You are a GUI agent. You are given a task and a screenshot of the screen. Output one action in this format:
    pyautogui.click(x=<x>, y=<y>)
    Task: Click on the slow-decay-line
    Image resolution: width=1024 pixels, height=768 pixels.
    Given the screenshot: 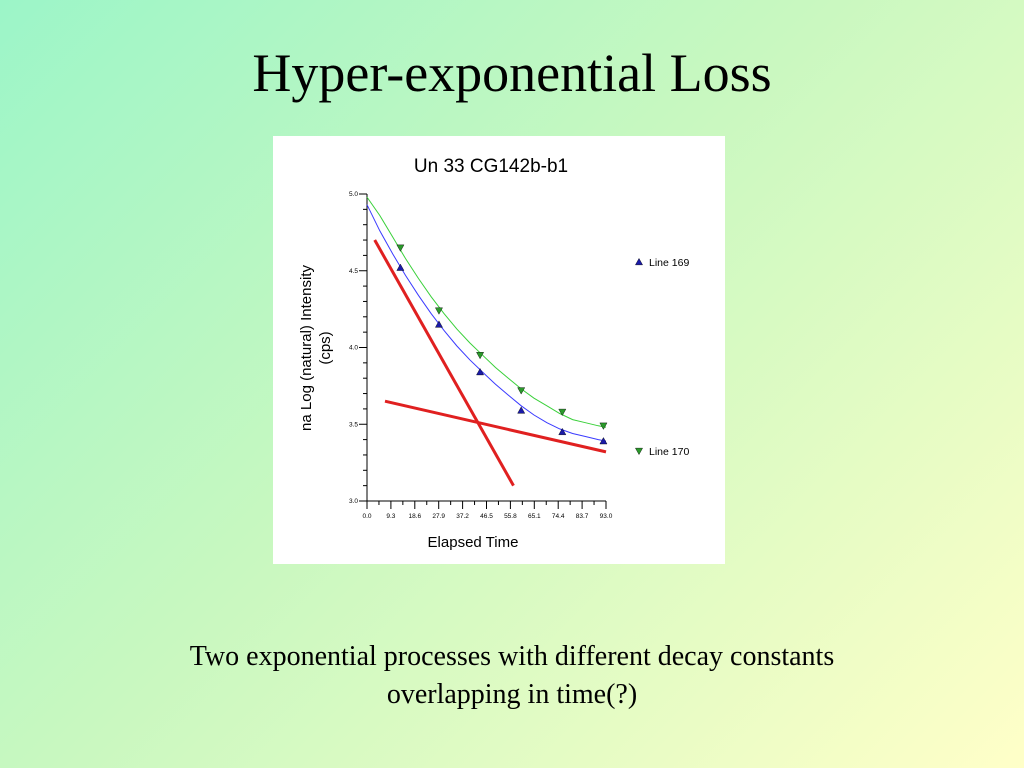 What is the action you would take?
    pyautogui.click(x=495, y=426)
    